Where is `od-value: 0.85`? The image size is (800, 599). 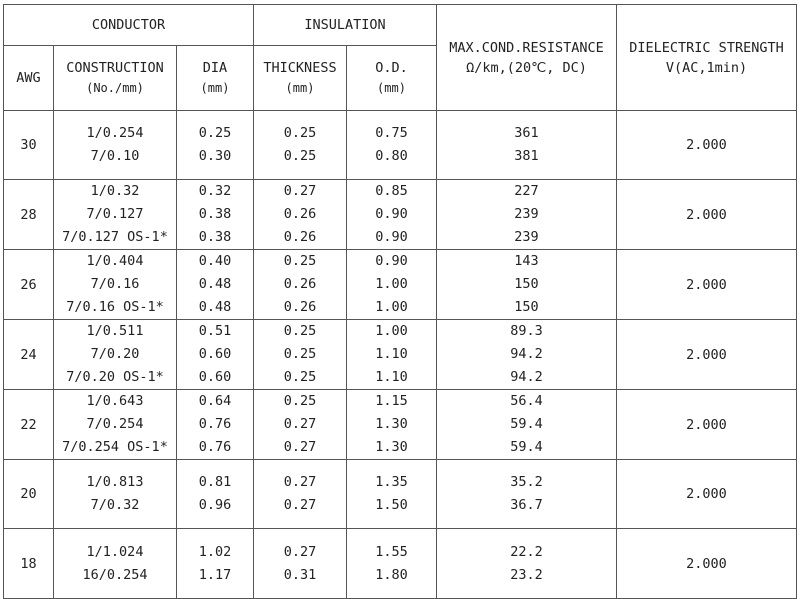
od-value: 0.85 is located at coordinates (391, 191).